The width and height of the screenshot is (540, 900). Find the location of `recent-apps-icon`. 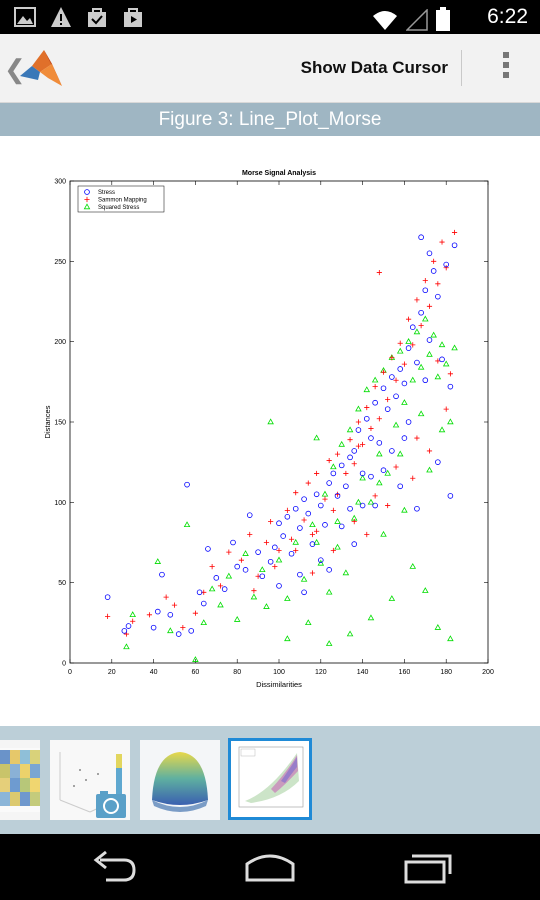

recent-apps-icon is located at coordinates (428, 869).